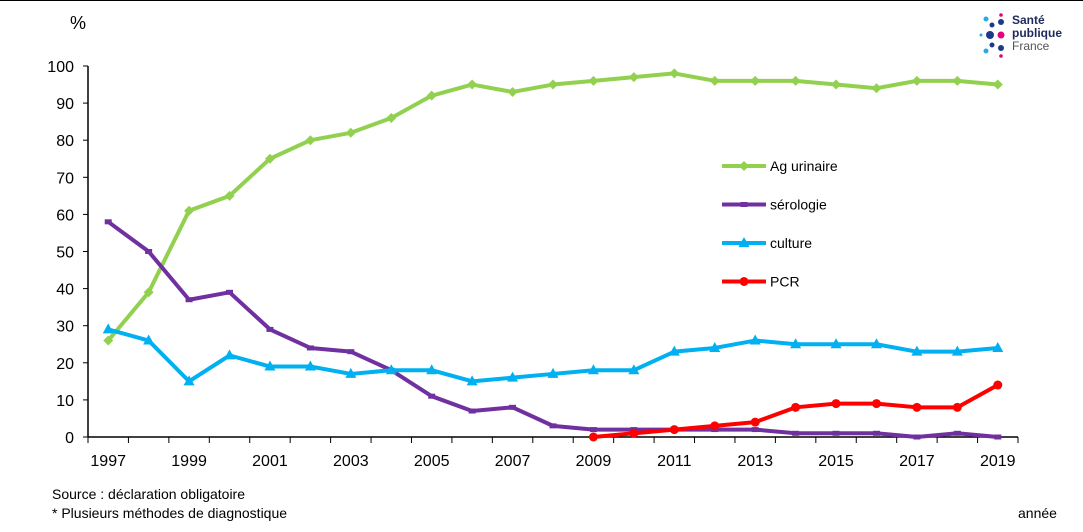 The height and width of the screenshot is (532, 1083). Describe the element at coordinates (108, 461) in the screenshot. I see `x-tick-label: 1997` at that location.